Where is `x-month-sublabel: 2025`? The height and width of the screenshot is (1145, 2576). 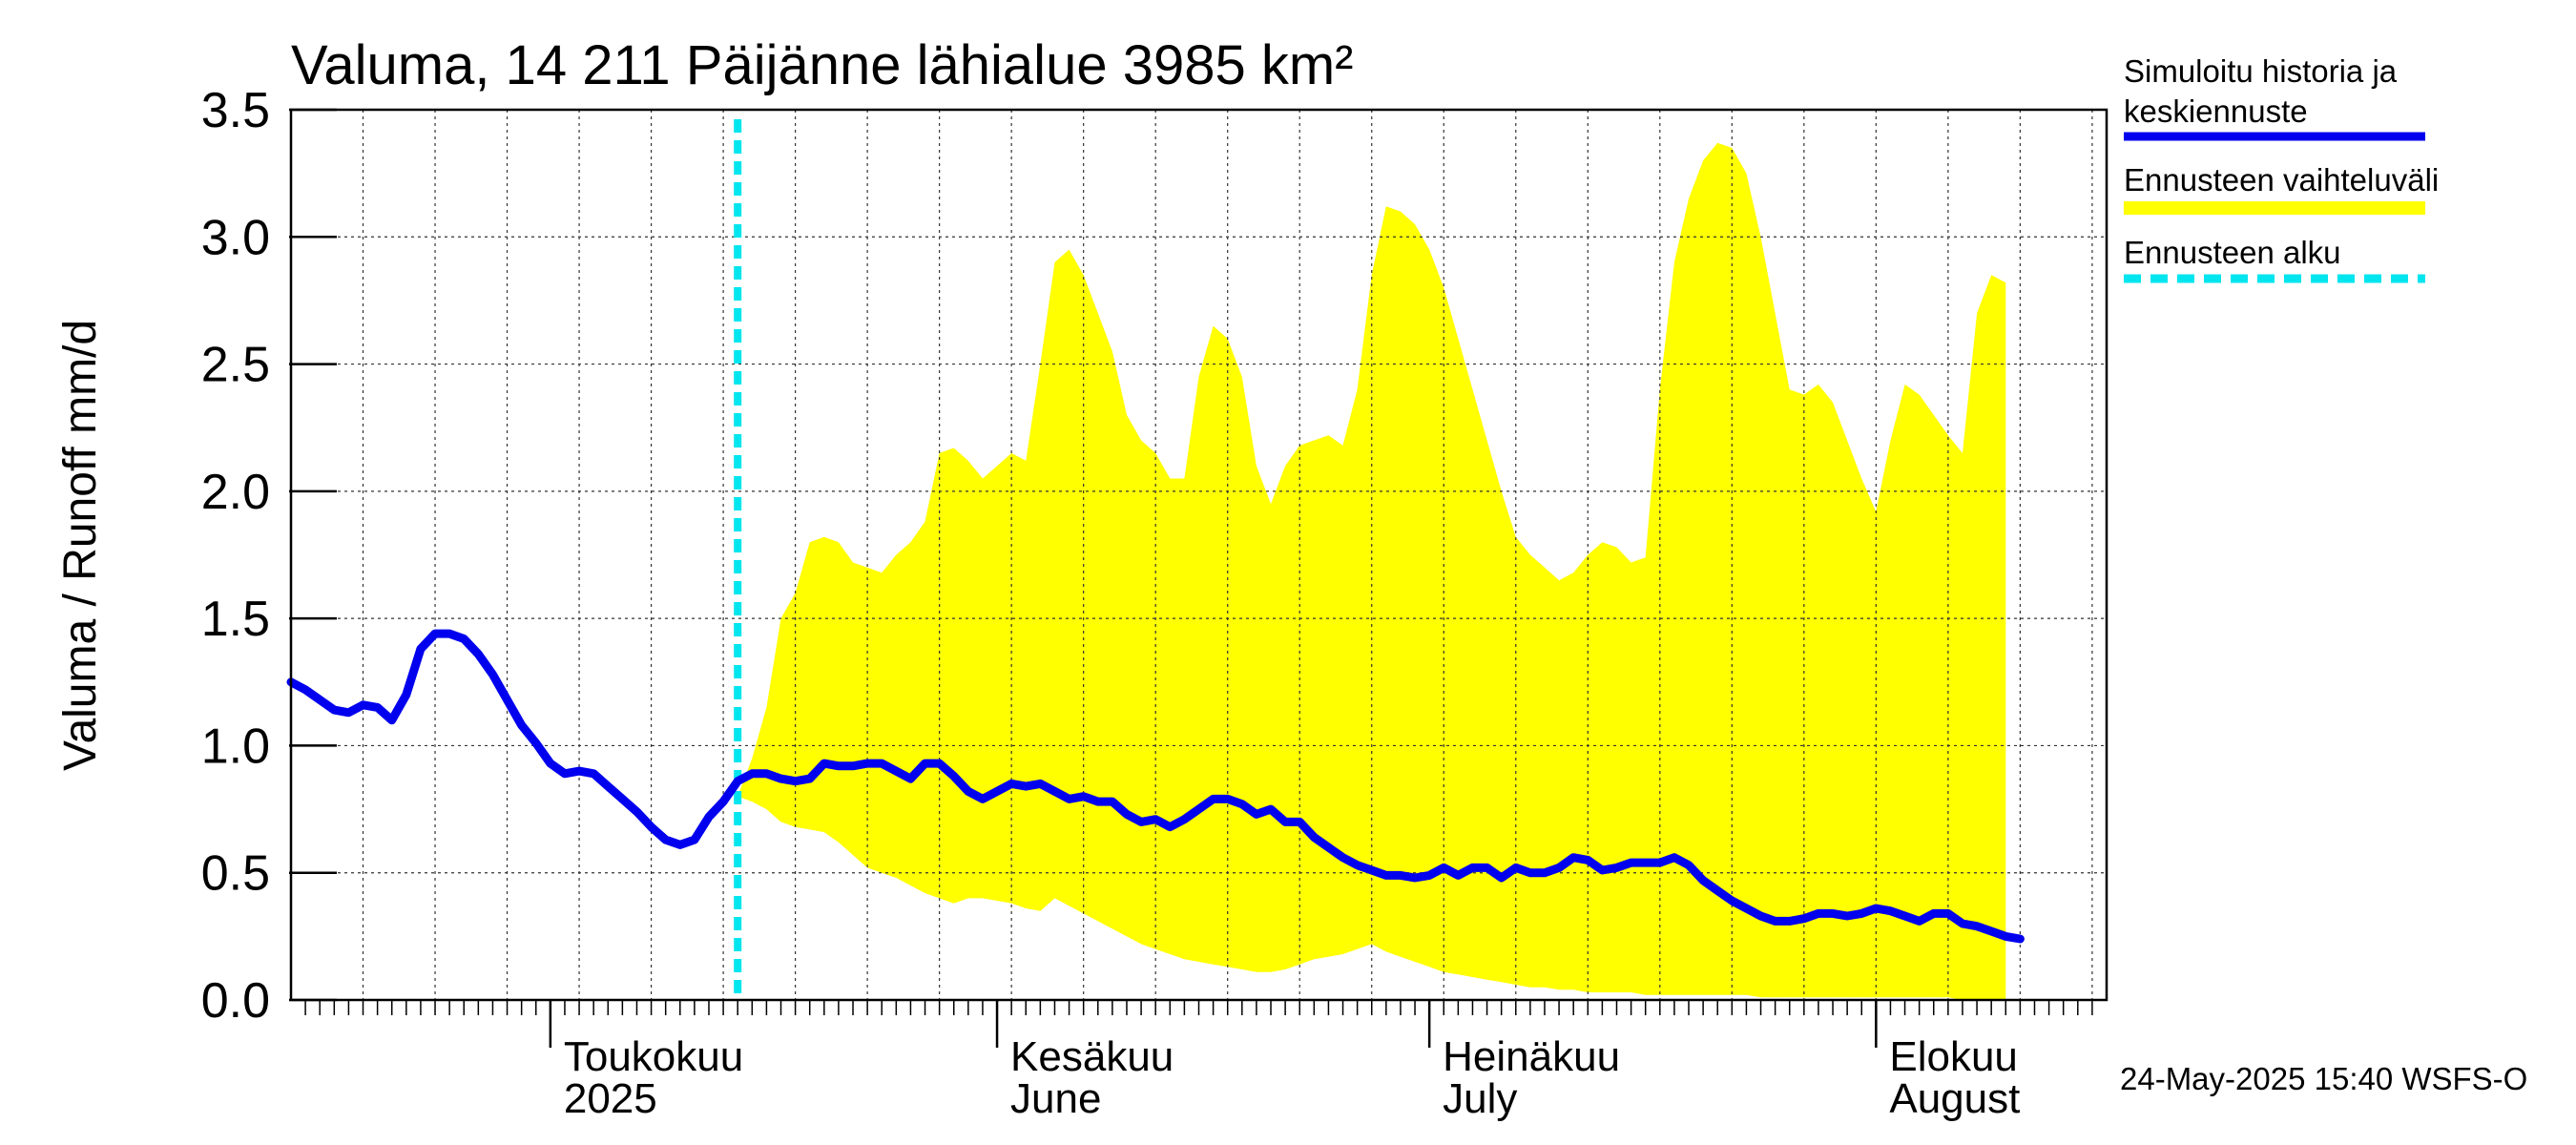 x-month-sublabel: 2025 is located at coordinates (610, 1099).